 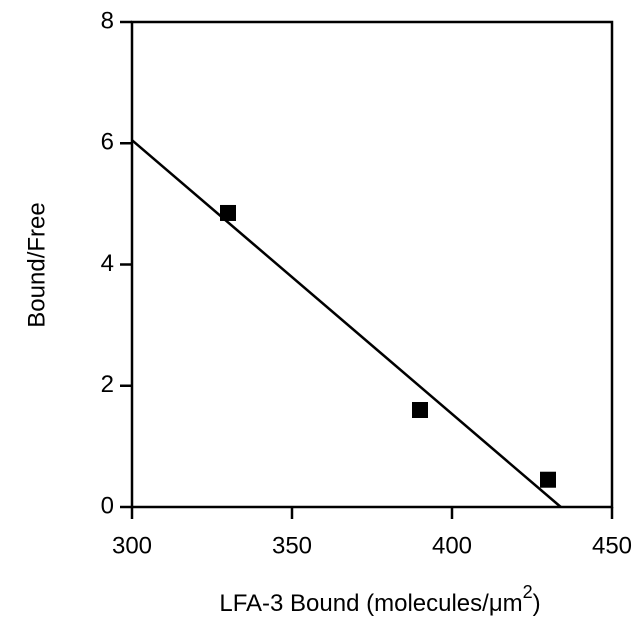 I want to click on y-tick-label: 2, so click(x=107, y=384).